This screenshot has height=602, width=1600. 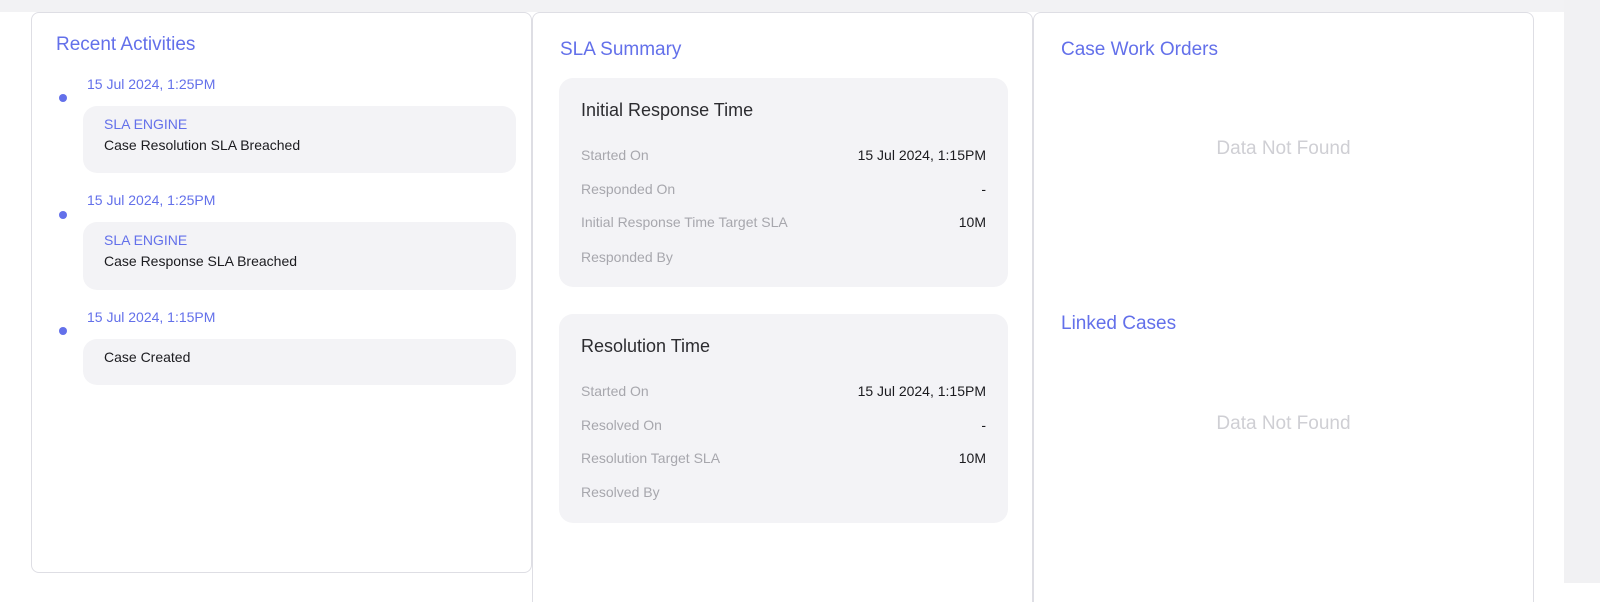 I want to click on sla-row: Resolved On -, so click(x=783, y=427).